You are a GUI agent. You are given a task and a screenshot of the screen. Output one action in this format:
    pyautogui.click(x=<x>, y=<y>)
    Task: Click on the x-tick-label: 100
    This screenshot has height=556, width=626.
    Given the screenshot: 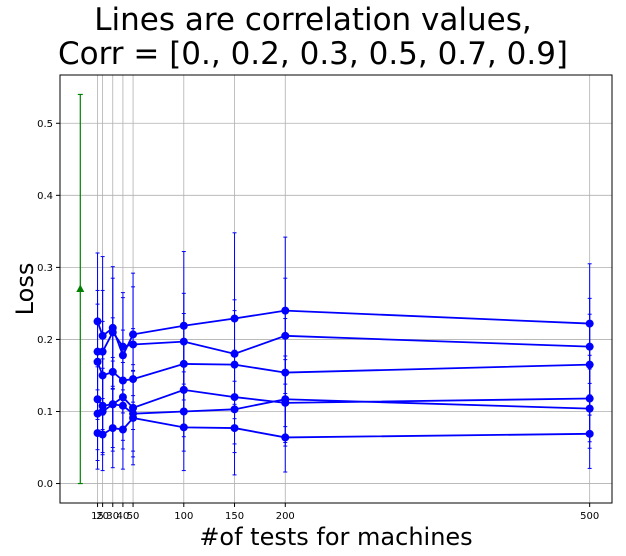 What is the action you would take?
    pyautogui.click(x=183, y=516)
    